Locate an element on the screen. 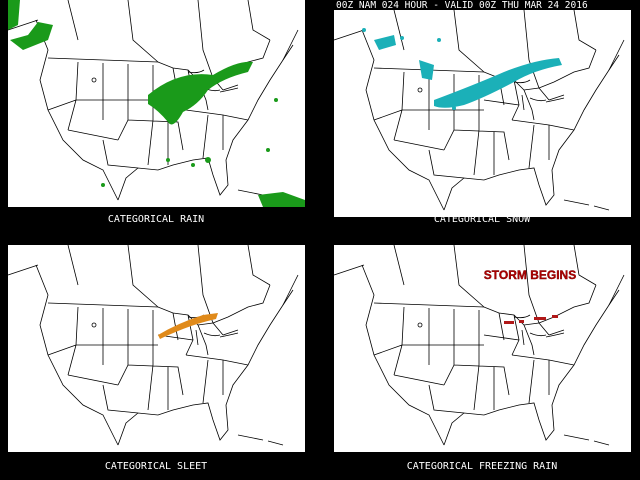 Image resolution: width=640 pixels, height=480 pixels. sleet-area is located at coordinates (188, 326).